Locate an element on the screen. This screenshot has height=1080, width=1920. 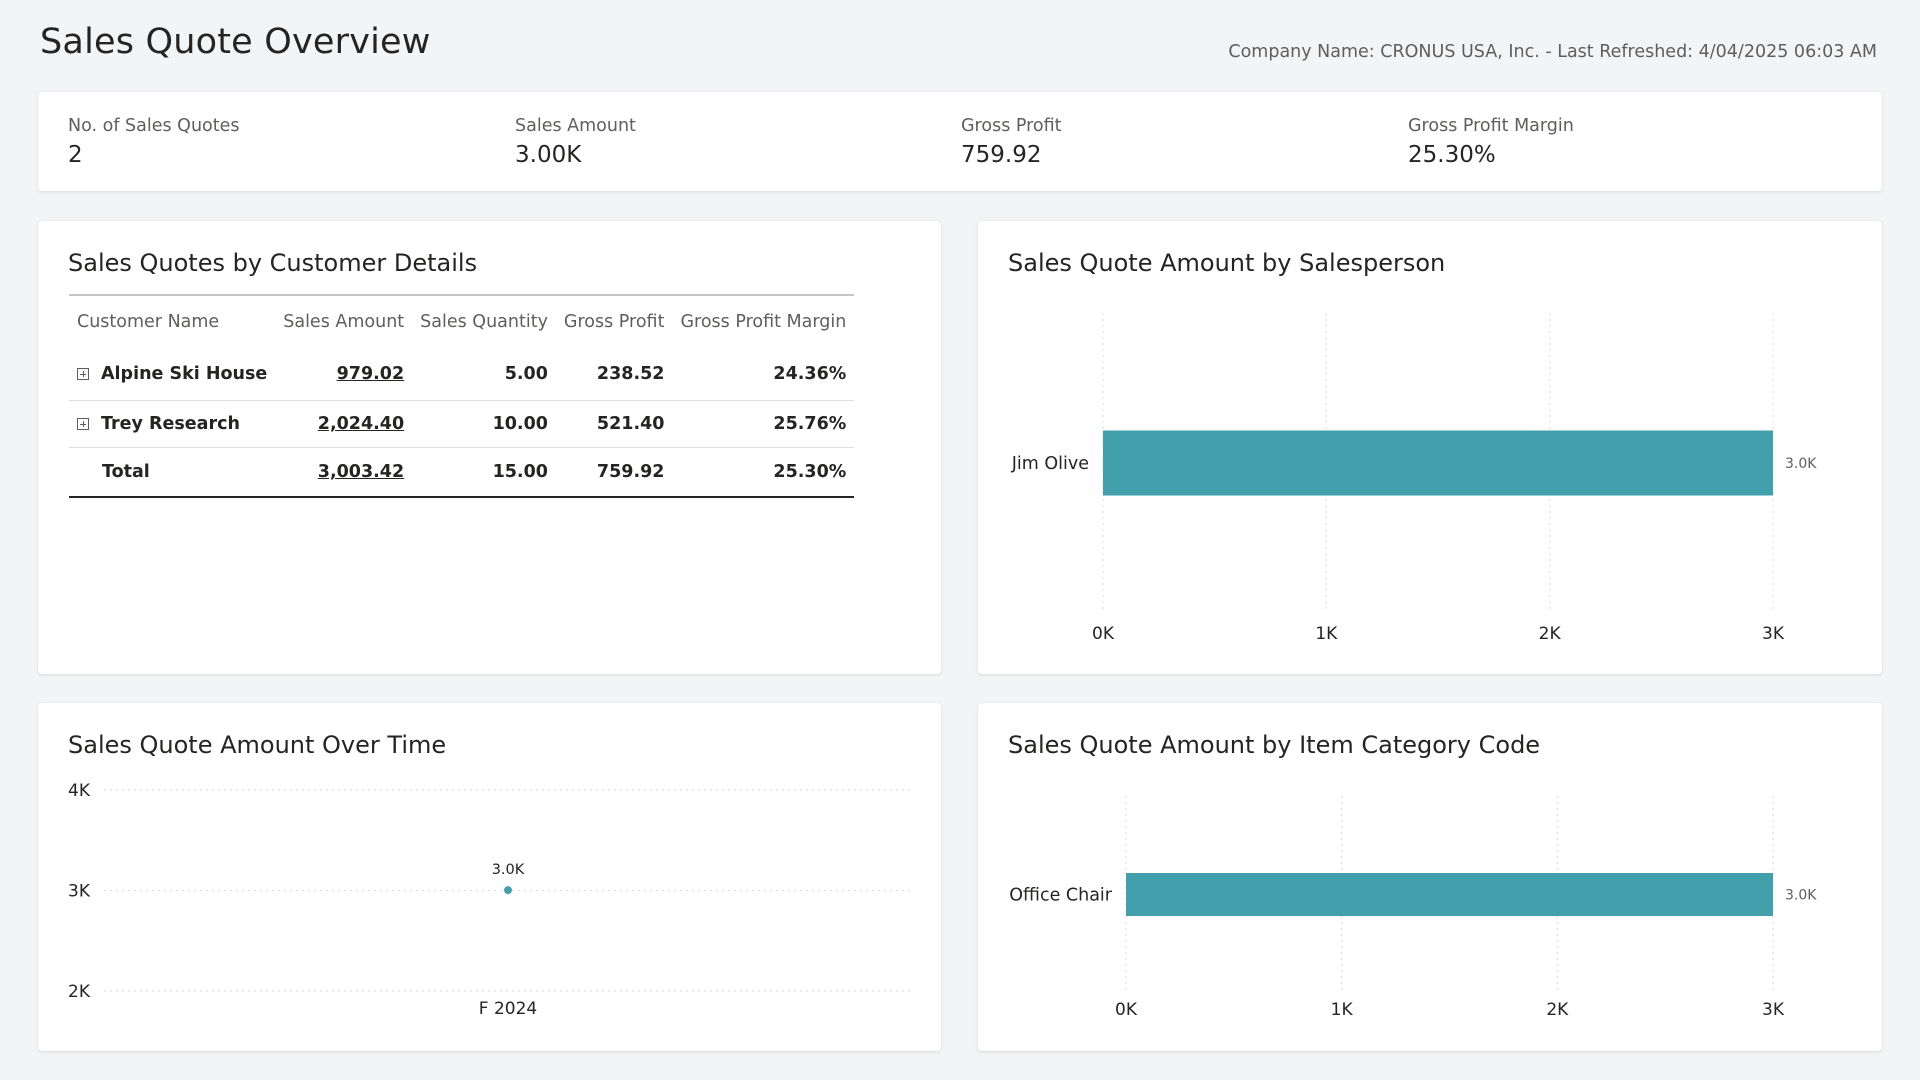
data-point is located at coordinates (508, 890).